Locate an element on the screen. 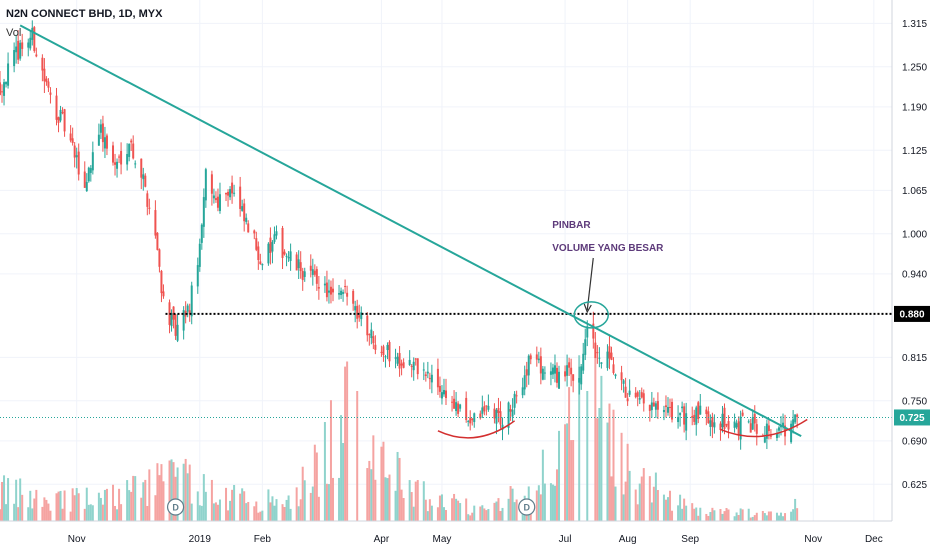 Image resolution: width=932 pixels, height=550 pixels. volume-label: Vol is located at coordinates (14, 33).